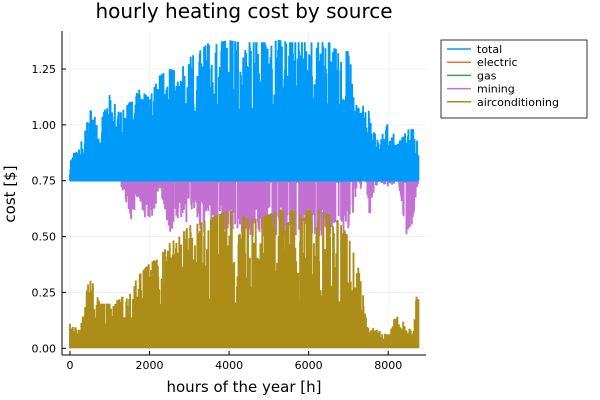  What do you see at coordinates (496, 89) in the screenshot?
I see `legend-label-mining: mining` at bounding box center [496, 89].